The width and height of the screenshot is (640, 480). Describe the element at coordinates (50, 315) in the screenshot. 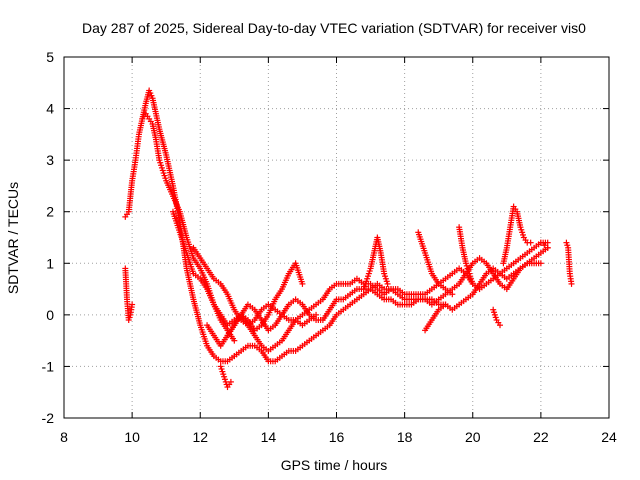

I see `y-tick-label: 0` at that location.